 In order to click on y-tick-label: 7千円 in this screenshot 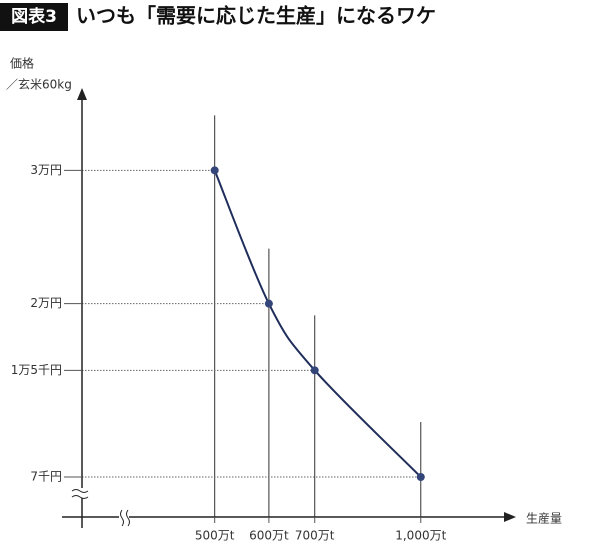, I will do `click(46, 477)`.